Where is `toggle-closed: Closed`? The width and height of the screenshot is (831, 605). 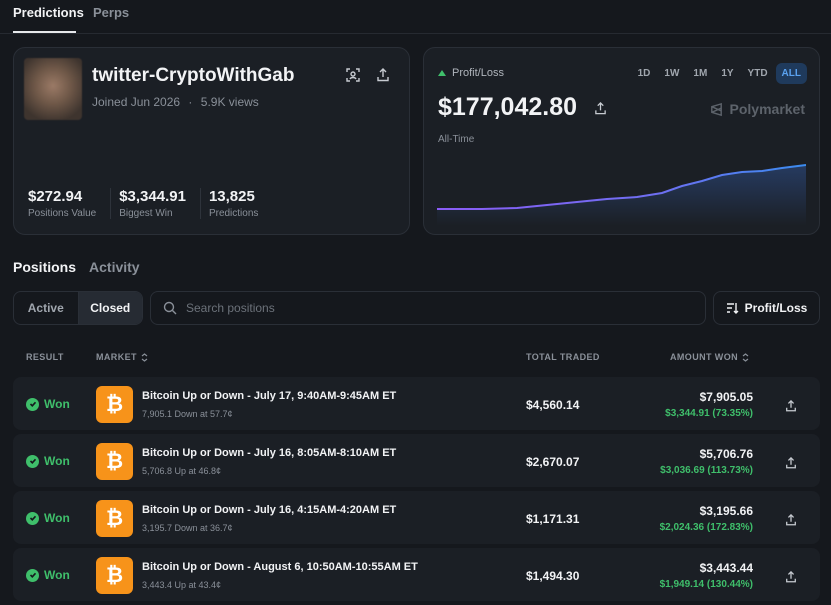 toggle-closed: Closed is located at coordinates (109, 308).